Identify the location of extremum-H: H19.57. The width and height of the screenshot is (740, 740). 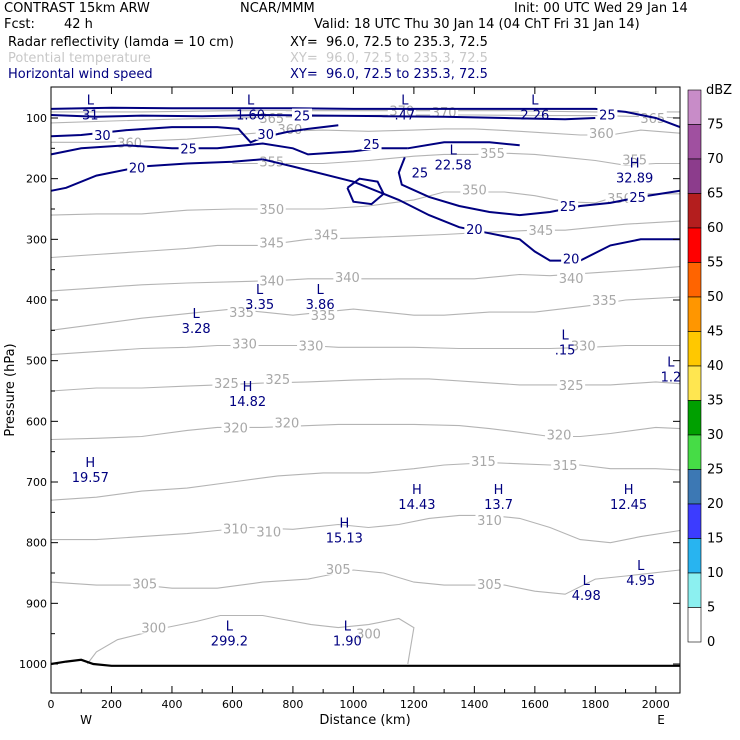
(90, 471).